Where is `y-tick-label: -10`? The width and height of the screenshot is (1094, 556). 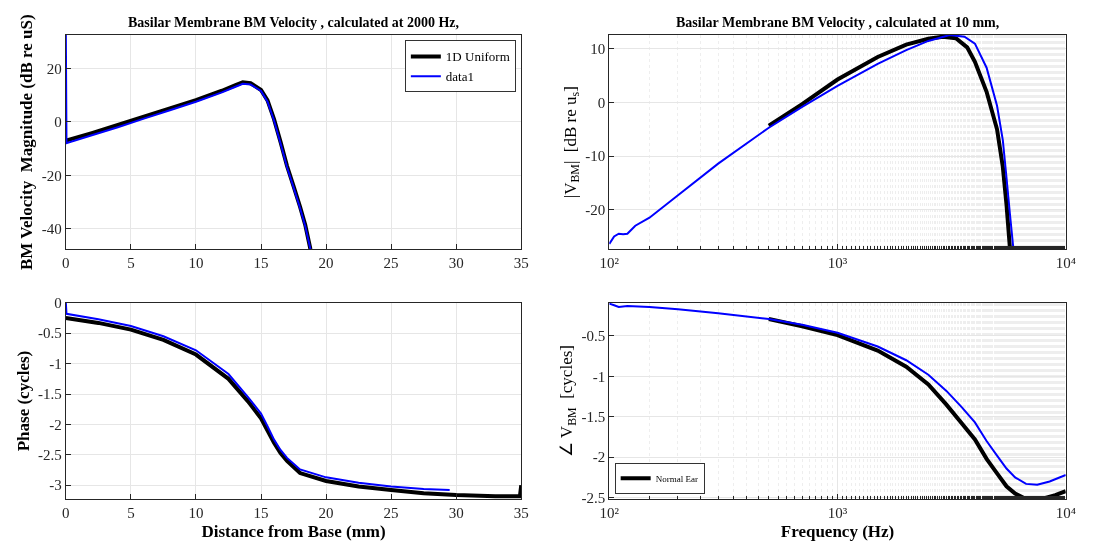
y-tick-label: -10 is located at coordinates (595, 156).